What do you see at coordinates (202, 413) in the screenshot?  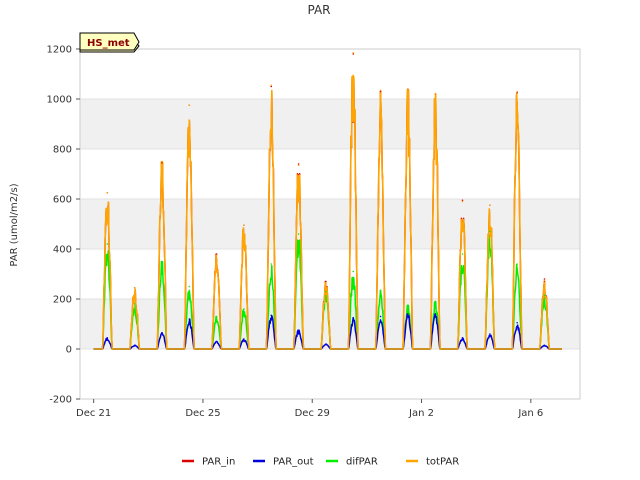 I see `x-tick-label: Dec 25` at bounding box center [202, 413].